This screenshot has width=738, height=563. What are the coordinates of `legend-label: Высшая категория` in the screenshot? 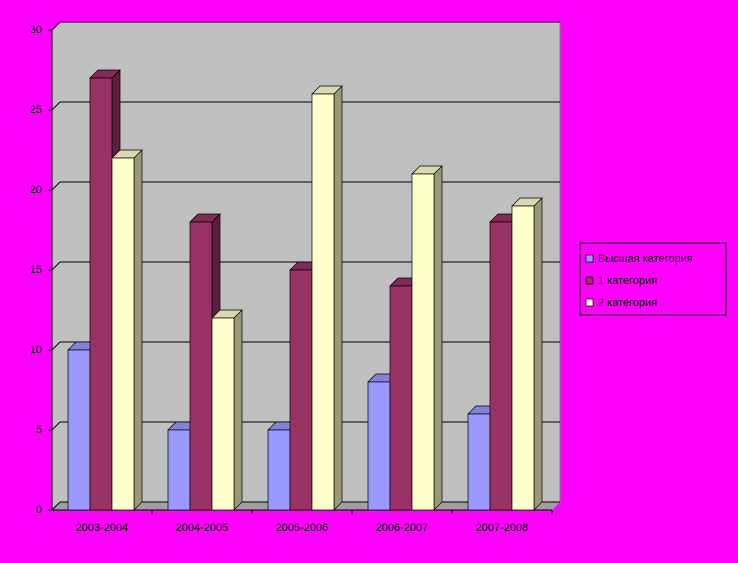 It's located at (645, 259).